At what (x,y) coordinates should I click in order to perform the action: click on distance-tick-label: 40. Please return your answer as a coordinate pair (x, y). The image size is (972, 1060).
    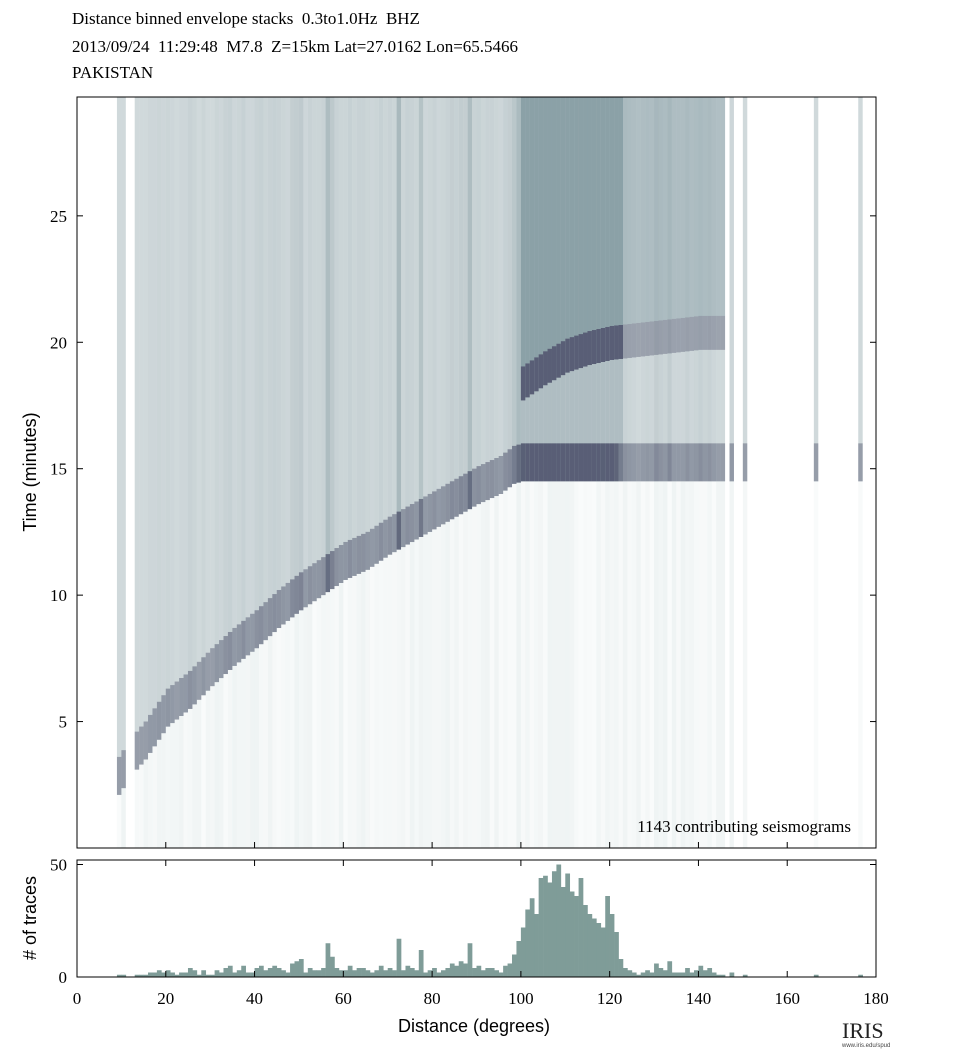
    Looking at the image, I should click on (254, 998).